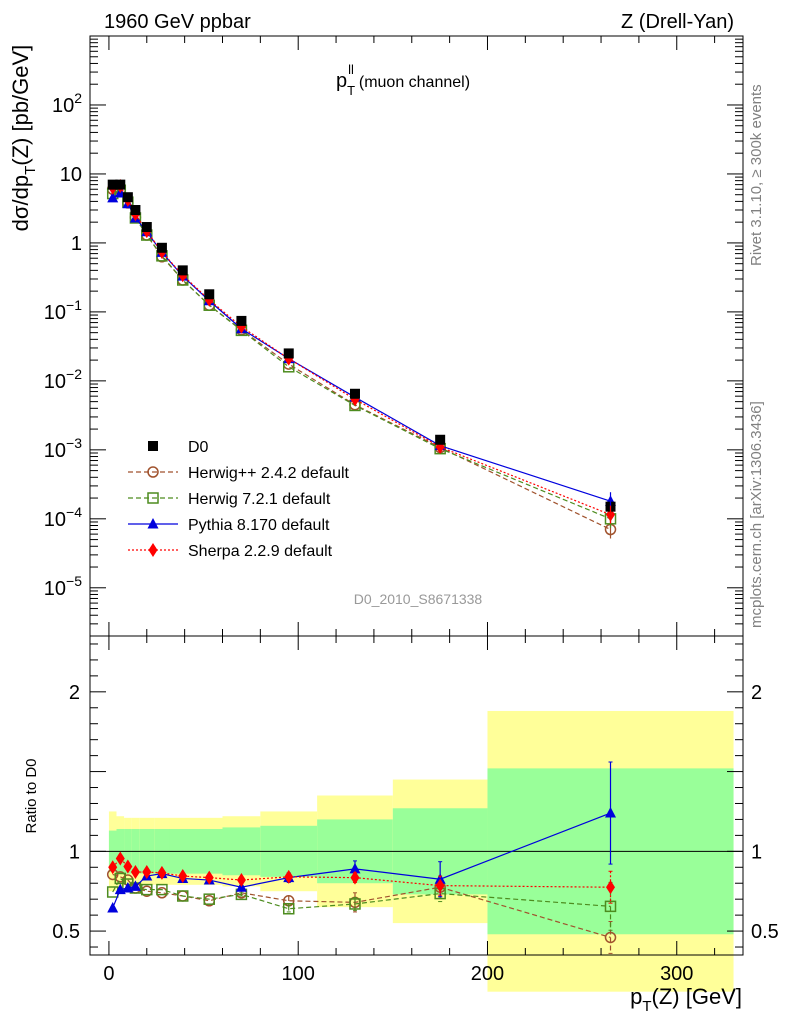 This screenshot has height=1024, width=786. I want to click on y-tick-label: 10⁻³, so click(63, 448).